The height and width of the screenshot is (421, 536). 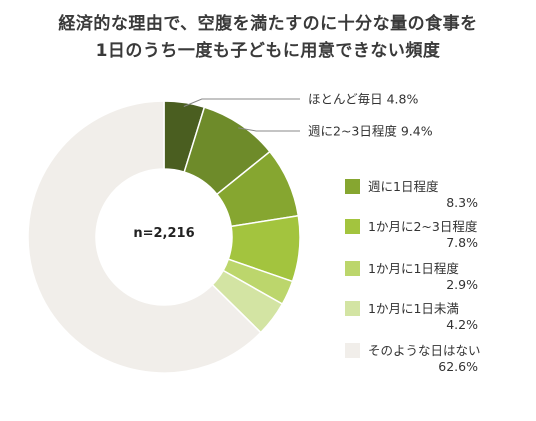 What do you see at coordinates (437, 196) in the screenshot?
I see `legend-item: 週に1日程度 8.3%` at bounding box center [437, 196].